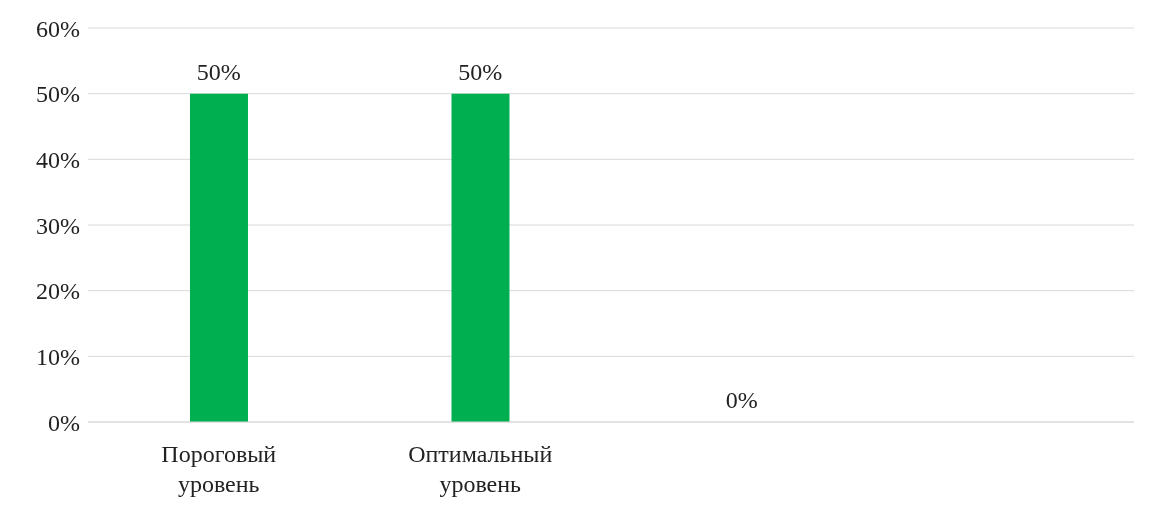 This screenshot has height=520, width=1152. I want to click on data-label: 0%, so click(741, 400).